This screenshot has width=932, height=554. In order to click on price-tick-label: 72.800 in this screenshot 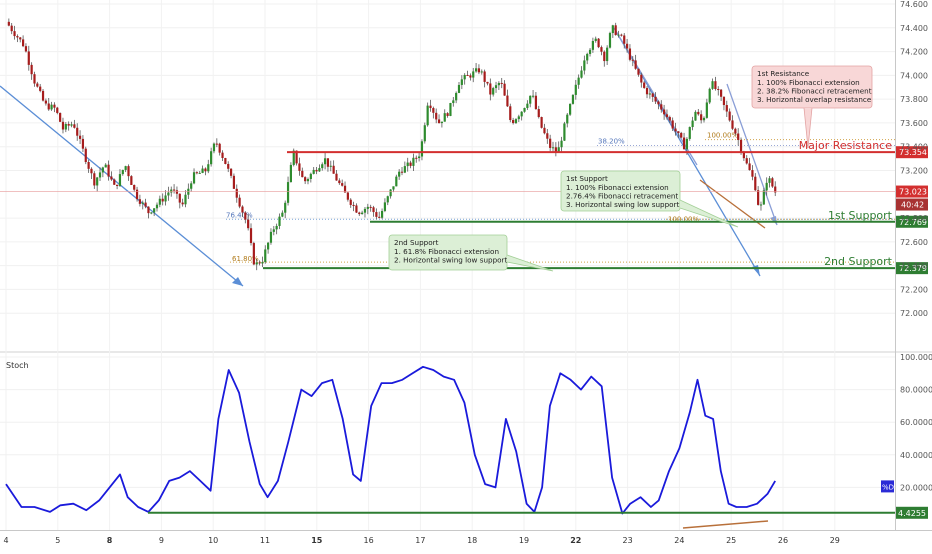, I will do `click(914, 218)`.